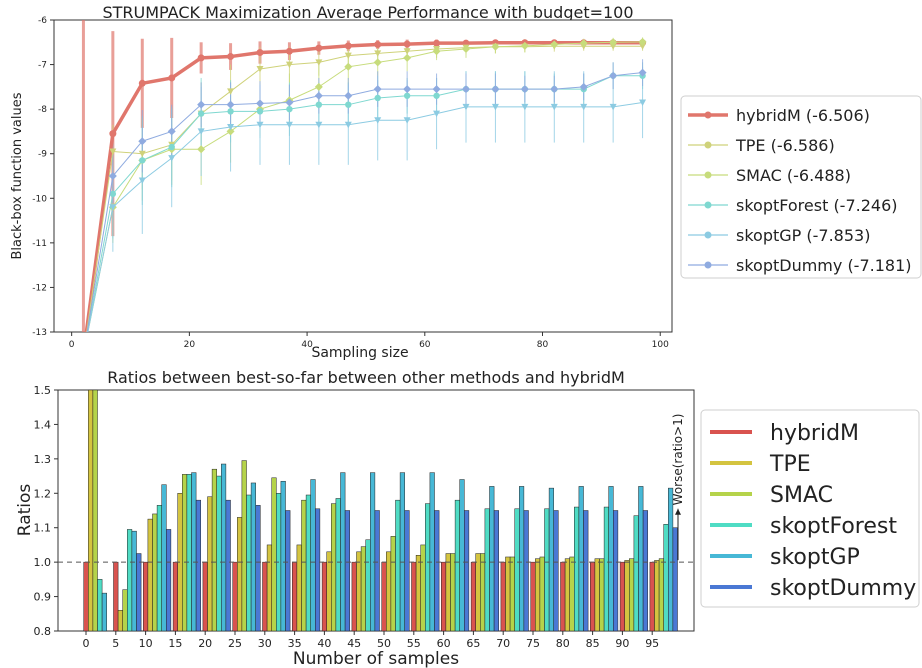 Image resolution: width=922 pixels, height=668 pixels. Describe the element at coordinates (42, 155) in the screenshot. I see `y-tick-label: -9` at that location.